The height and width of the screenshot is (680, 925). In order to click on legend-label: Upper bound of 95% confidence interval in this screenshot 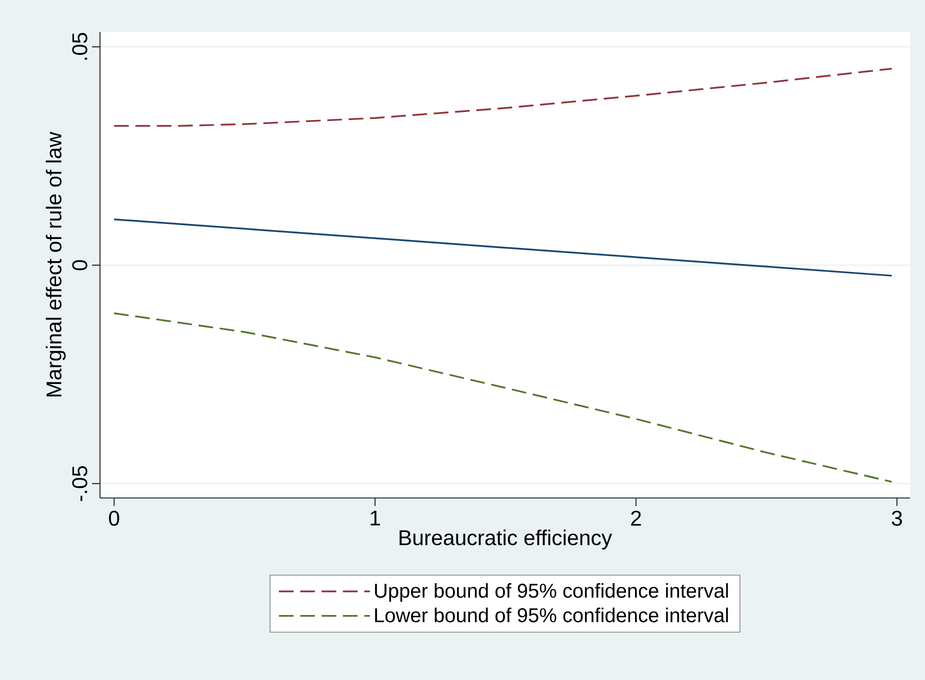, I will do `click(551, 592)`.